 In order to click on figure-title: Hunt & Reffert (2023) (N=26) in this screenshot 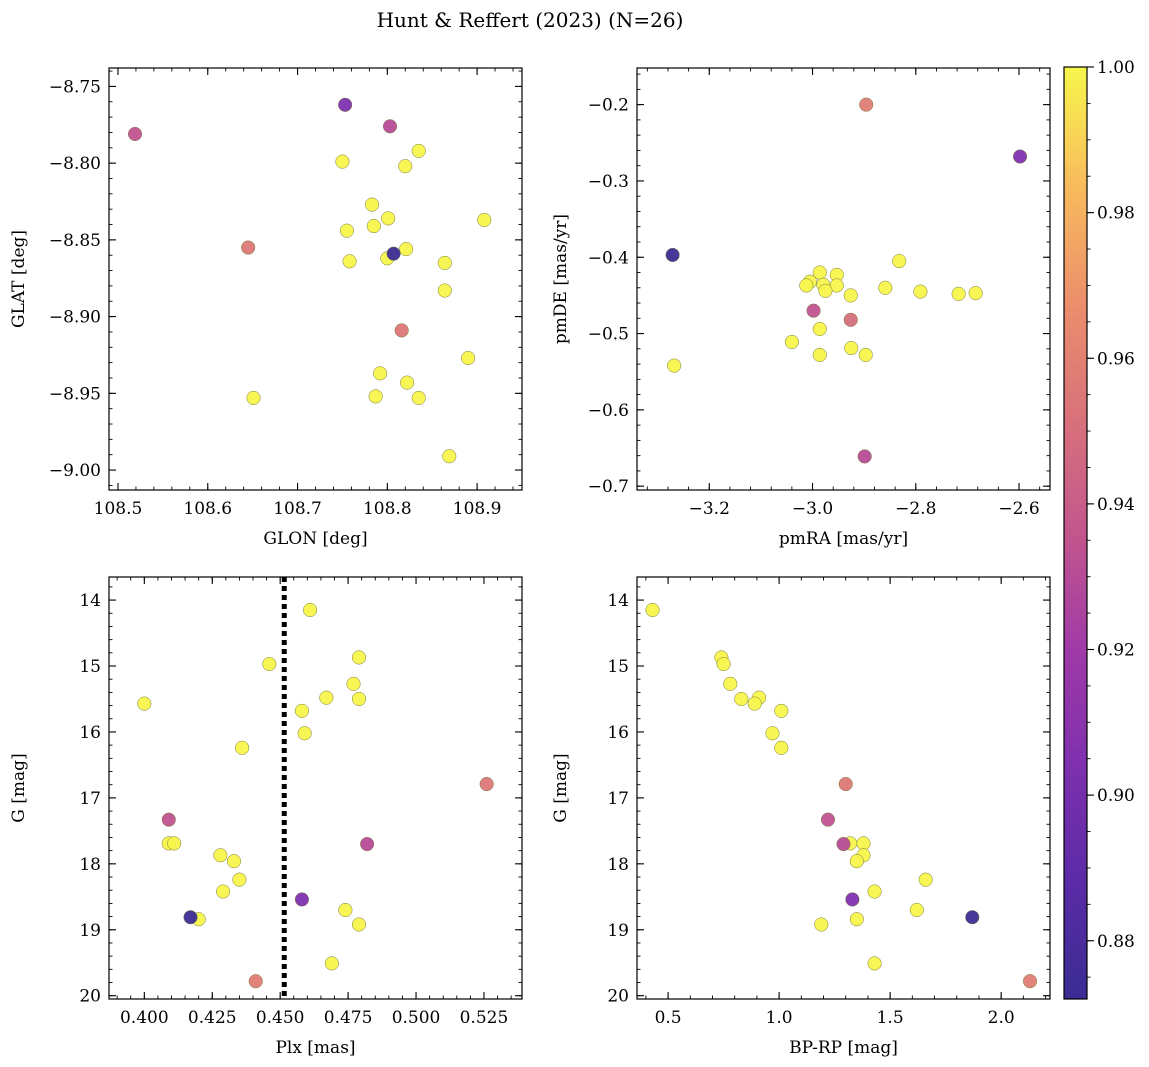, I will do `click(530, 20)`.